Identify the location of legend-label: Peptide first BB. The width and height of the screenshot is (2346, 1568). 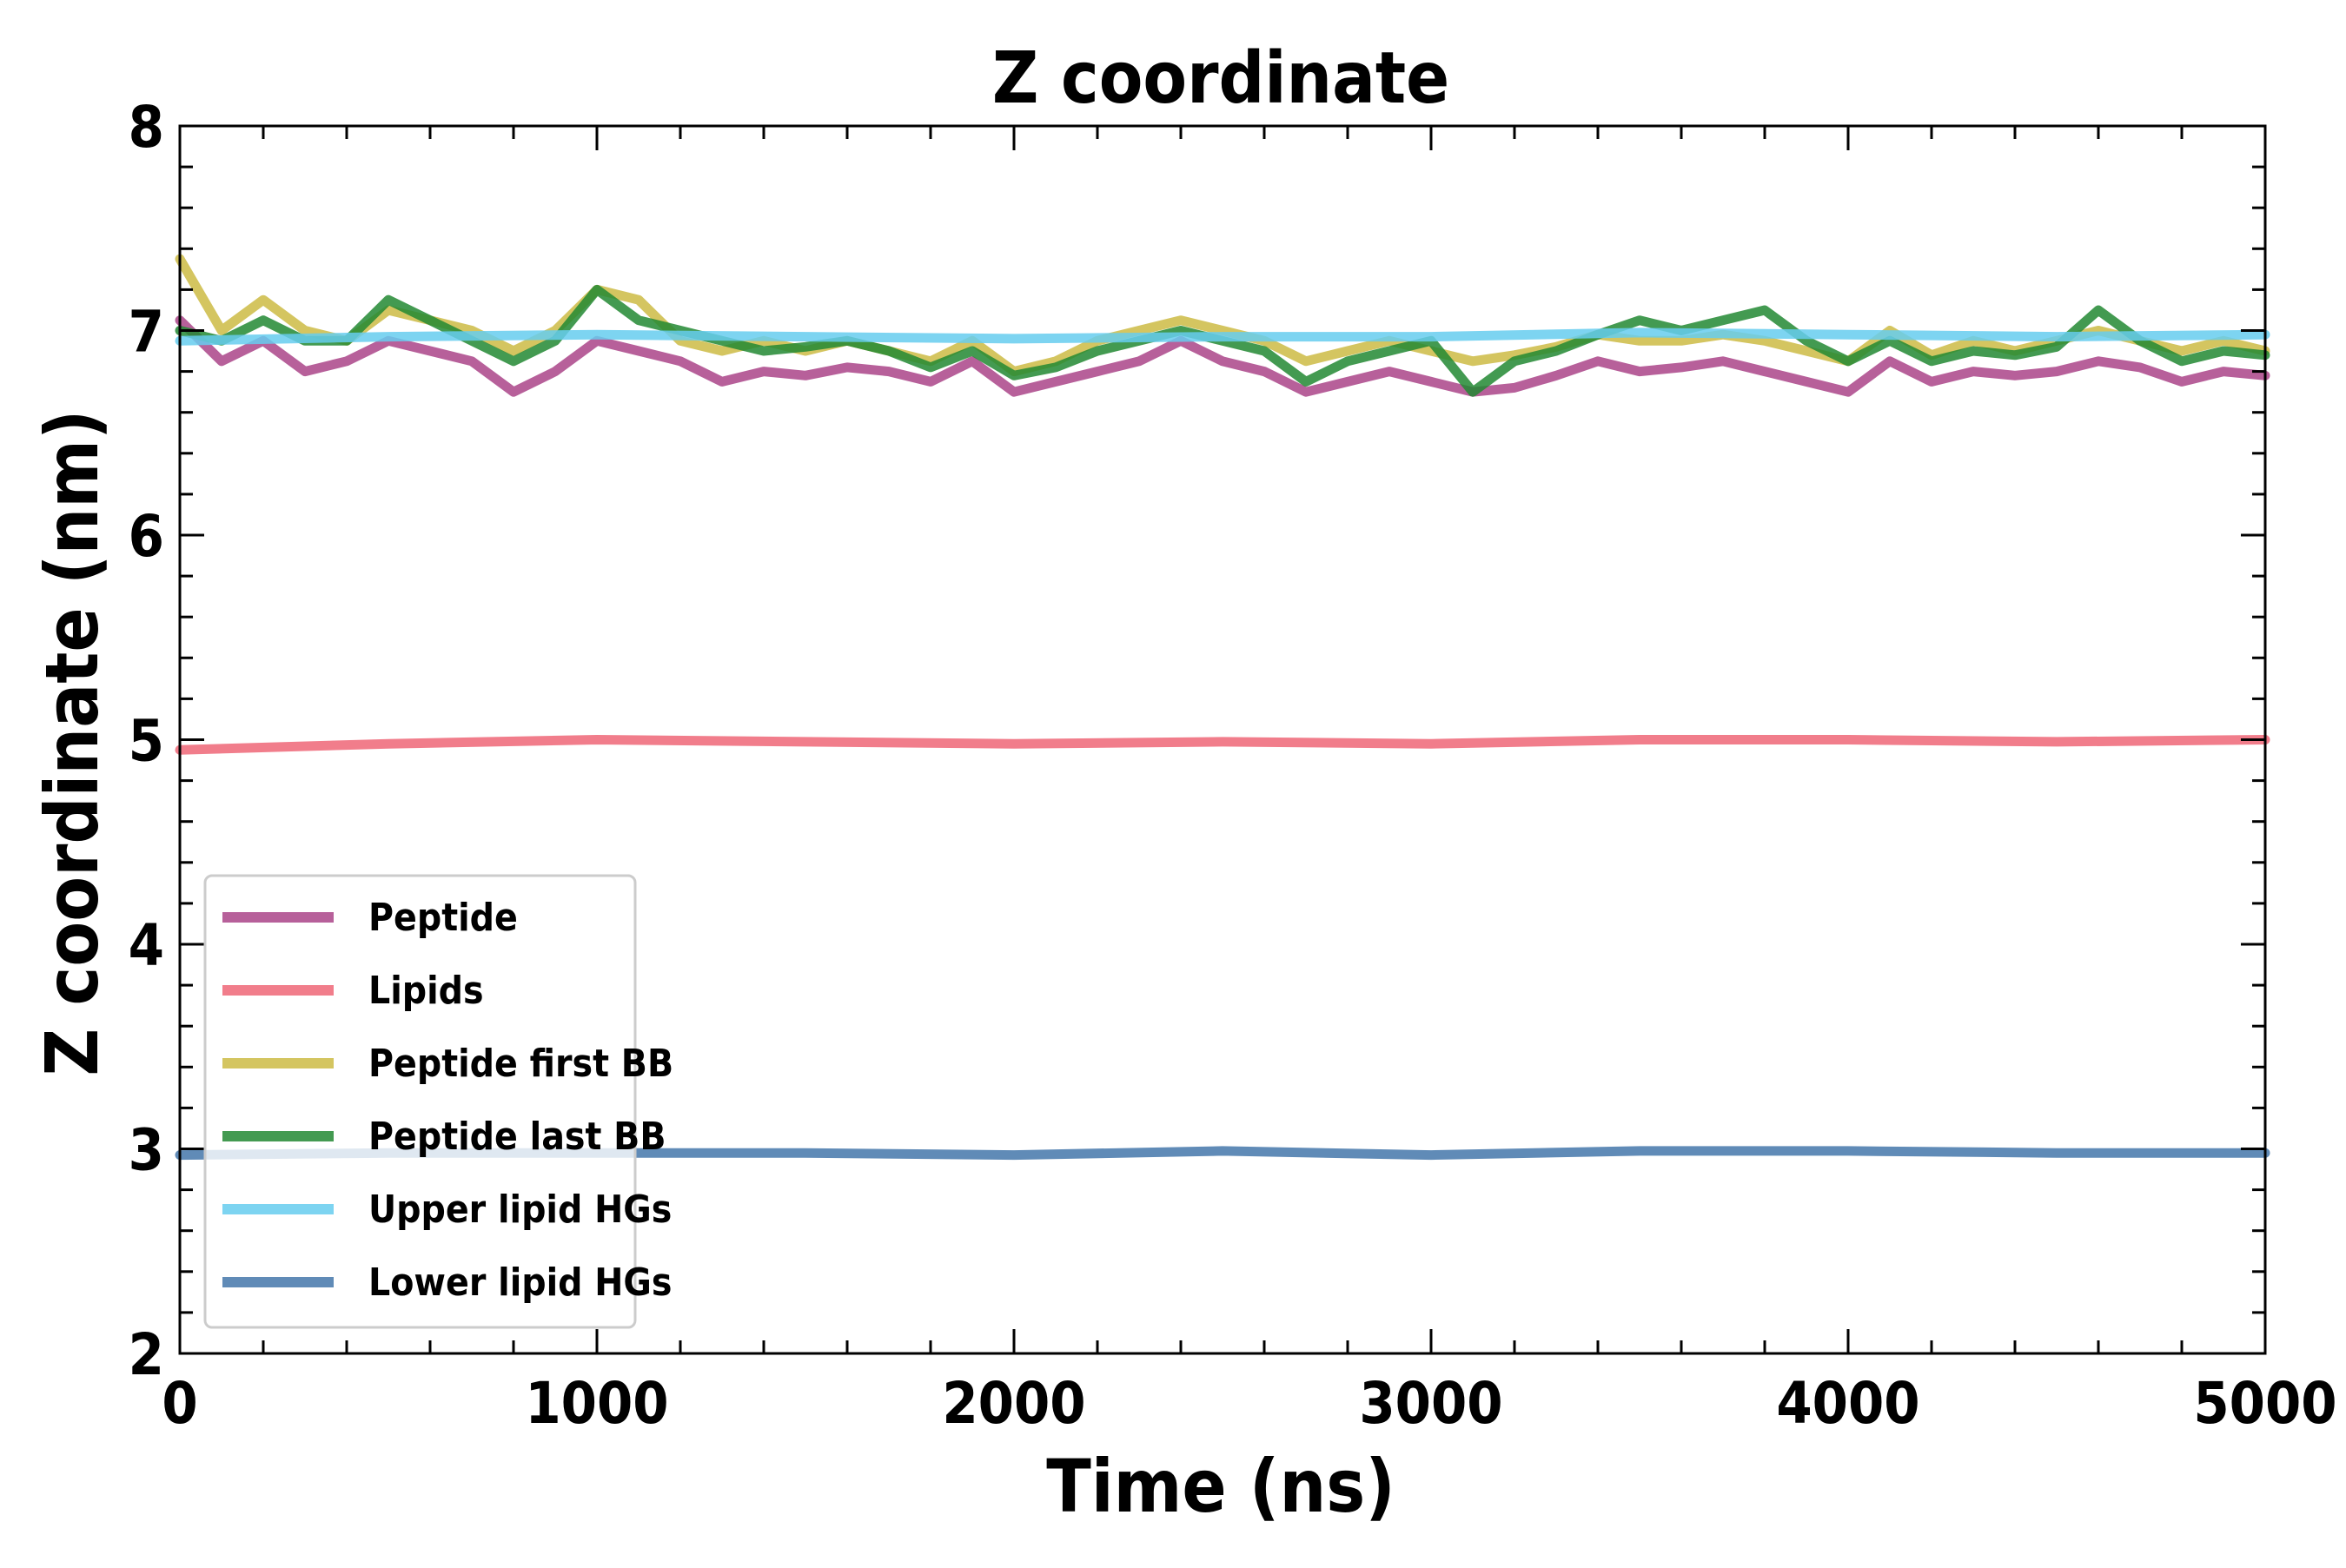
(520, 1064).